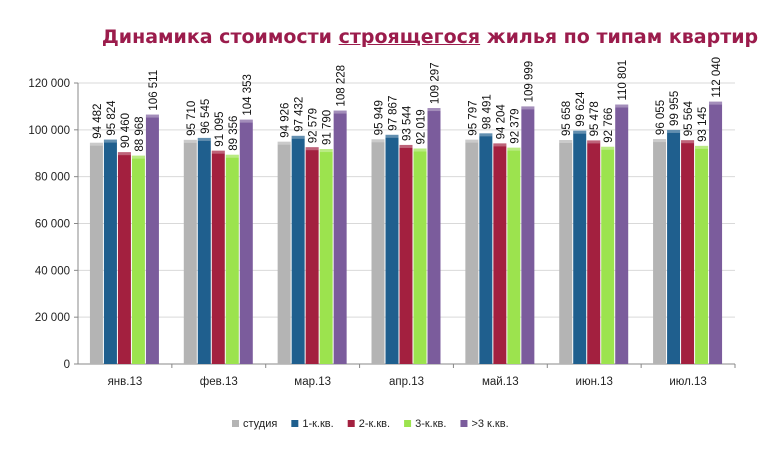 The height and width of the screenshot is (454, 770). I want to click on data-label: 93 145, so click(703, 124).